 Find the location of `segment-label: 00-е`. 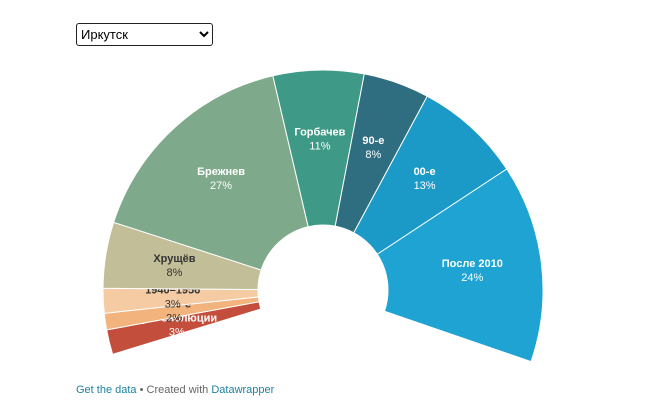

segment-label: 00-е is located at coordinates (425, 172).